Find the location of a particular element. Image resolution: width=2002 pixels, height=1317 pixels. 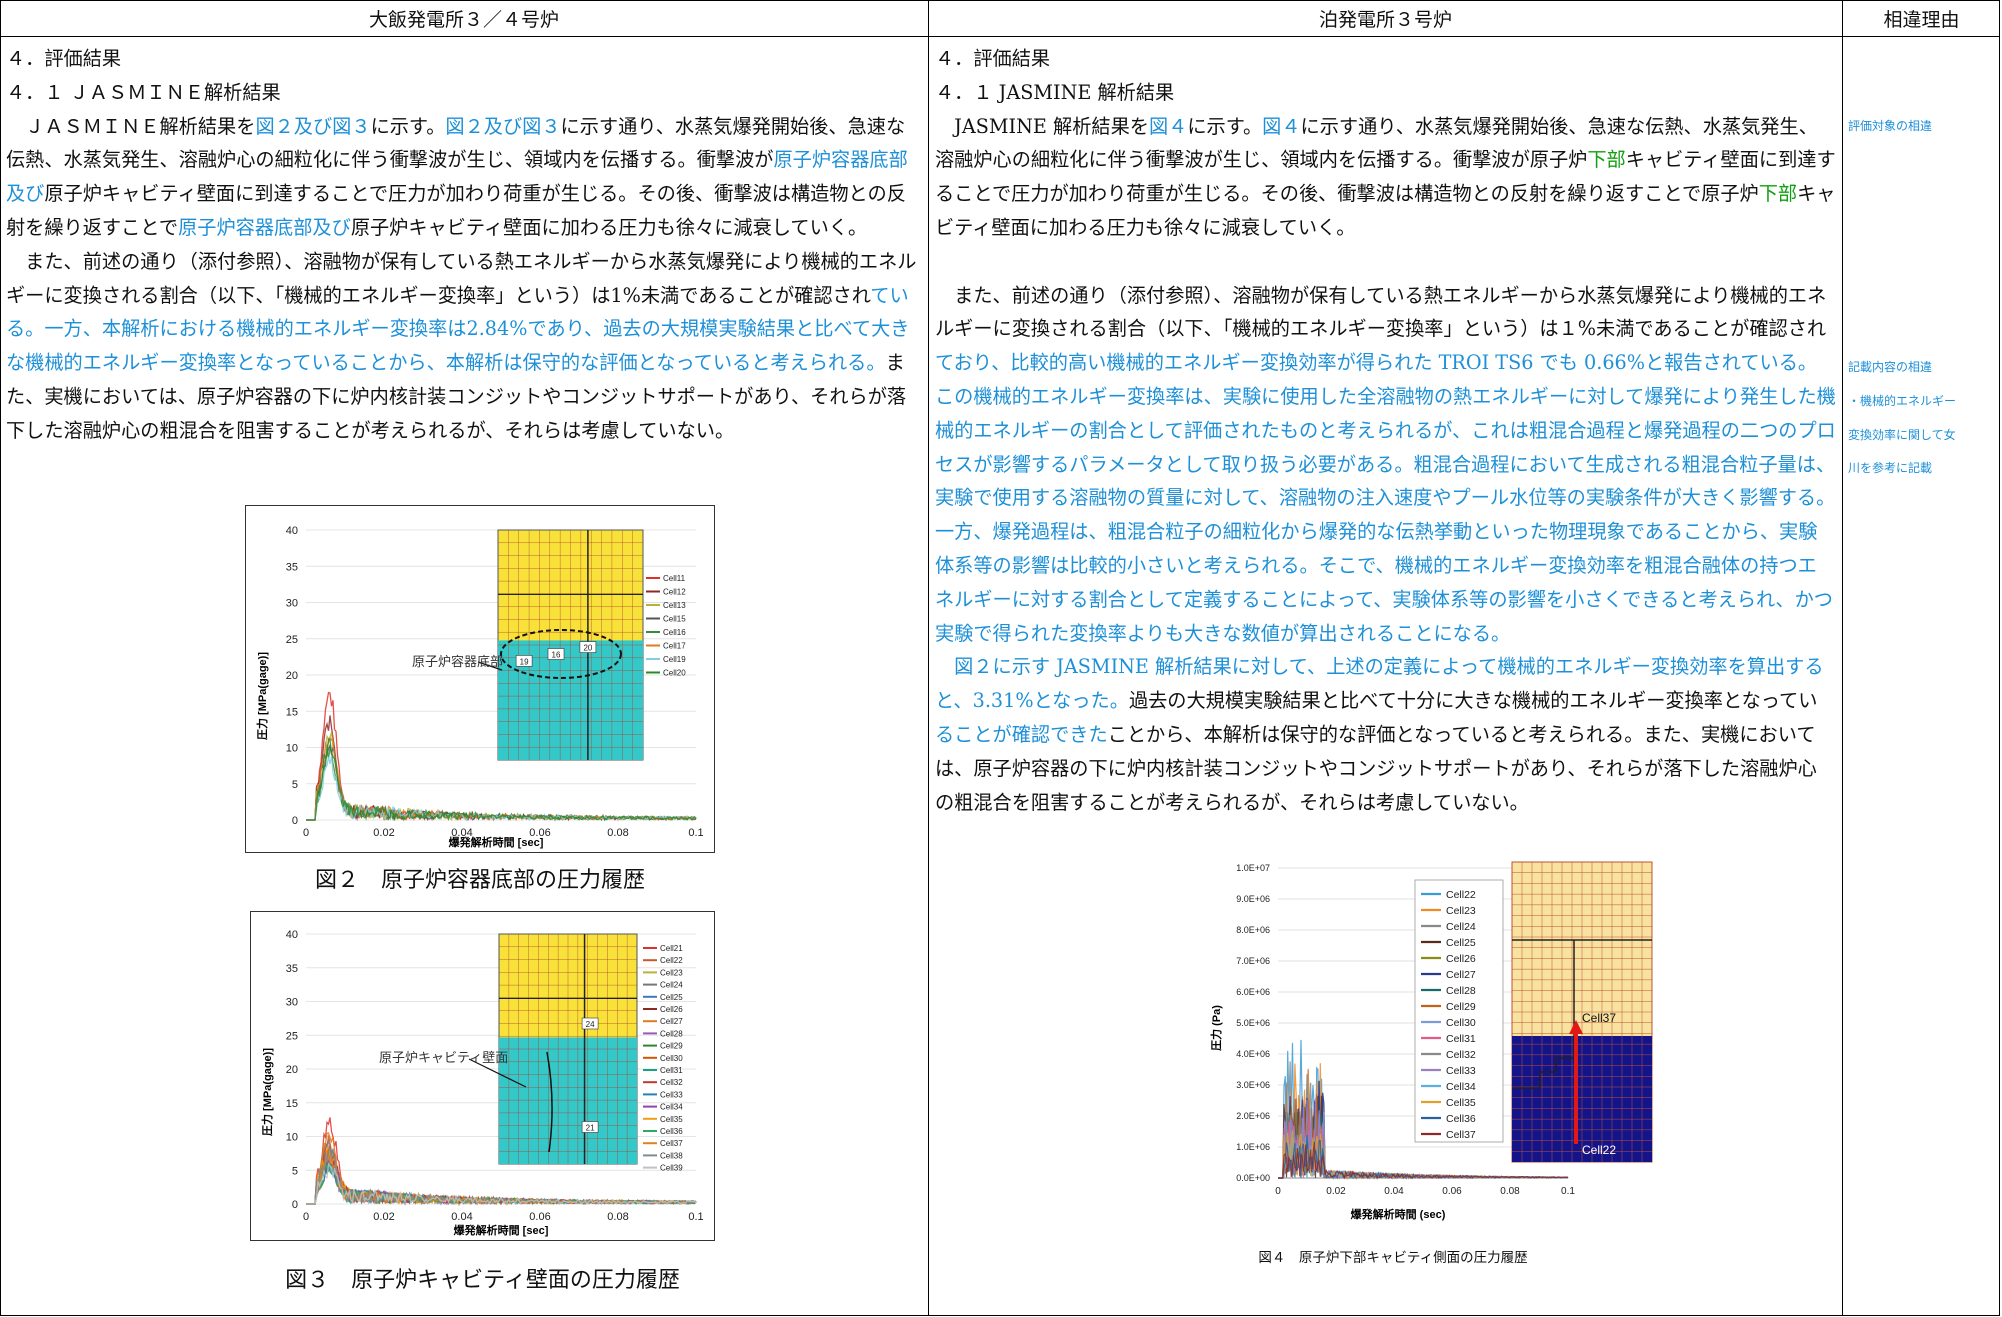

inset-cell-label: 21 is located at coordinates (590, 1128).